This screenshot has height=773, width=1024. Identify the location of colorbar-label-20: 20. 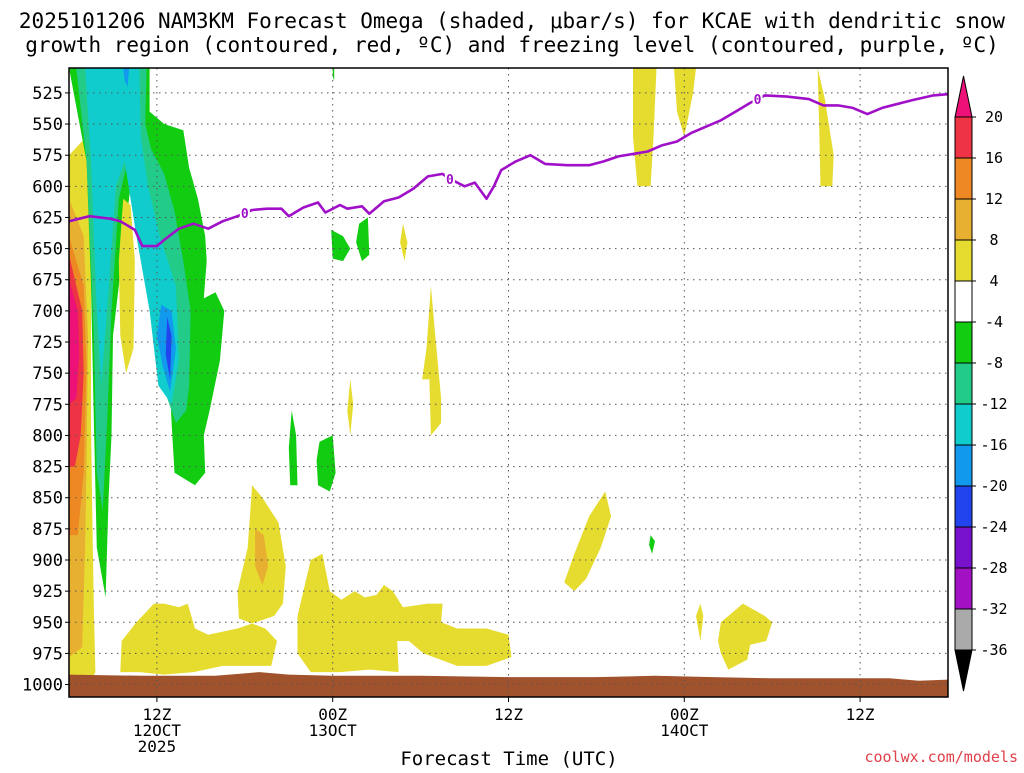
(994, 117).